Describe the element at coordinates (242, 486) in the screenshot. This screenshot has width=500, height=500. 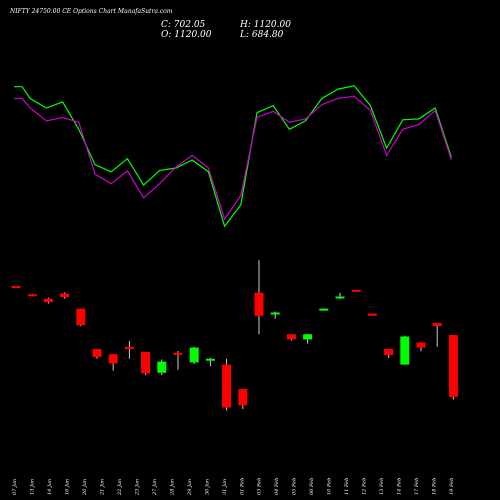
I see `x-tick-label: 01 Feb` at that location.